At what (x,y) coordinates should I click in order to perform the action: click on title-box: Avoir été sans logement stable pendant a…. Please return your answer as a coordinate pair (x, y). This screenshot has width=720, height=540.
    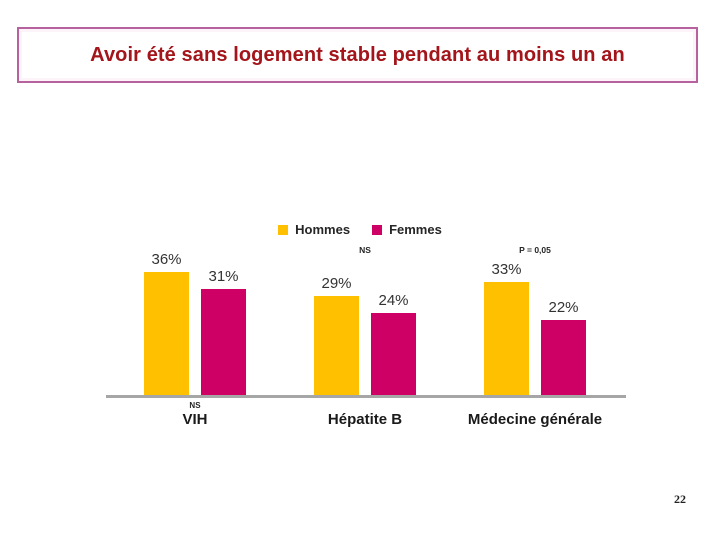
    Looking at the image, I should click on (357, 55).